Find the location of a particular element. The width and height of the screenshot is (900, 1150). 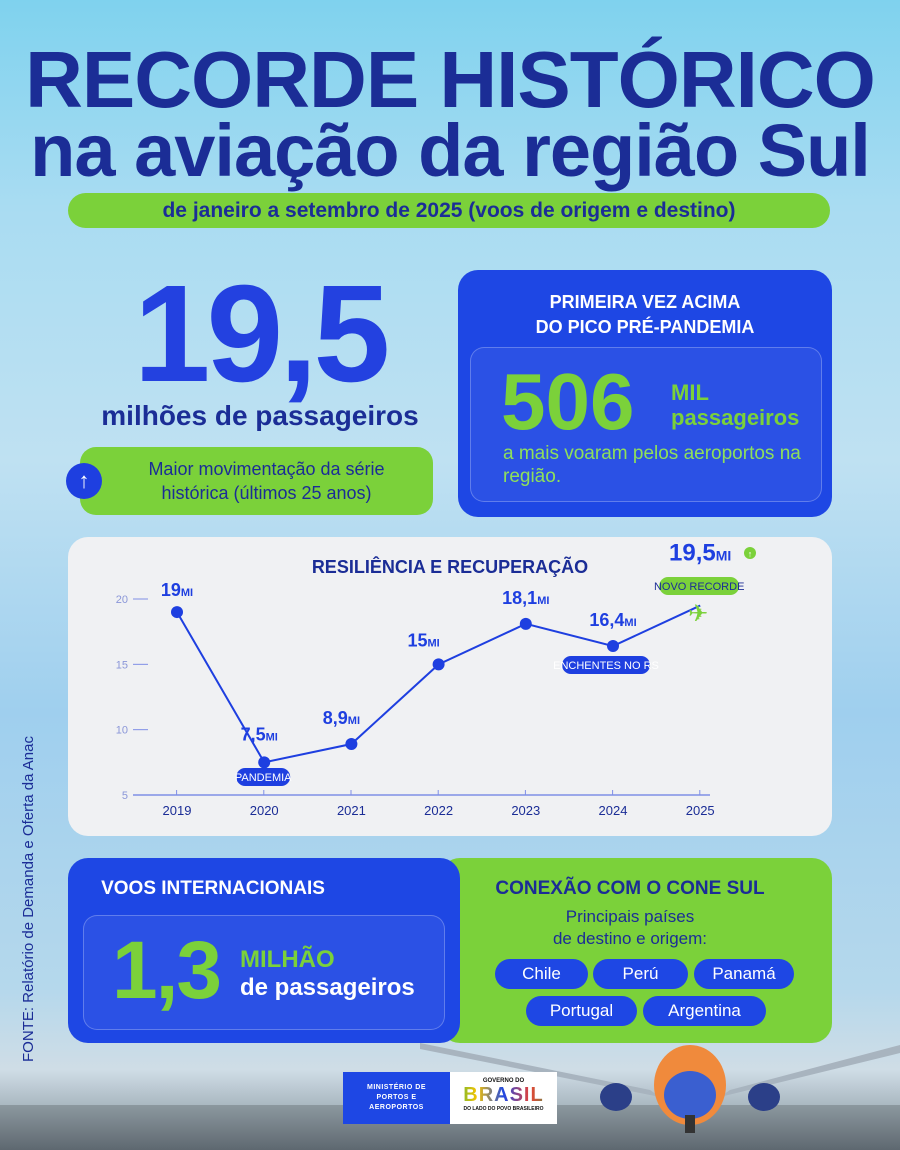

pandemic-tag is located at coordinates (263, 777).